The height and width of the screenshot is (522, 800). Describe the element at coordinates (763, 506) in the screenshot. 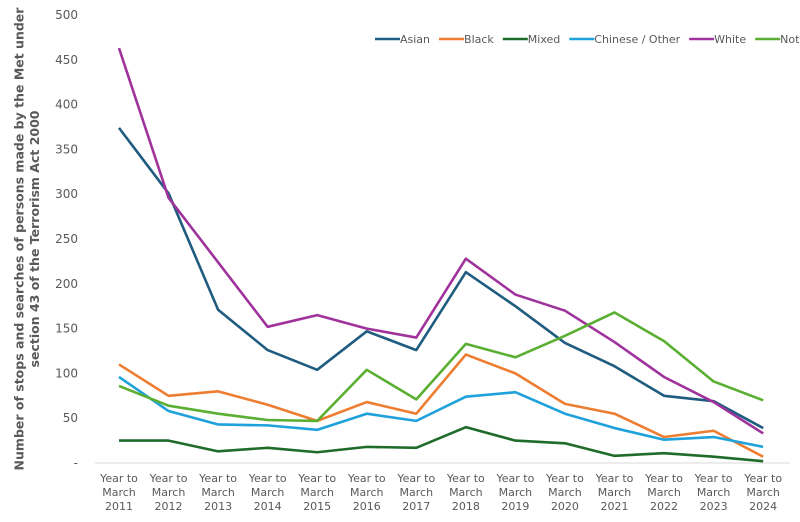

I see `x-tick-label: 2024` at that location.